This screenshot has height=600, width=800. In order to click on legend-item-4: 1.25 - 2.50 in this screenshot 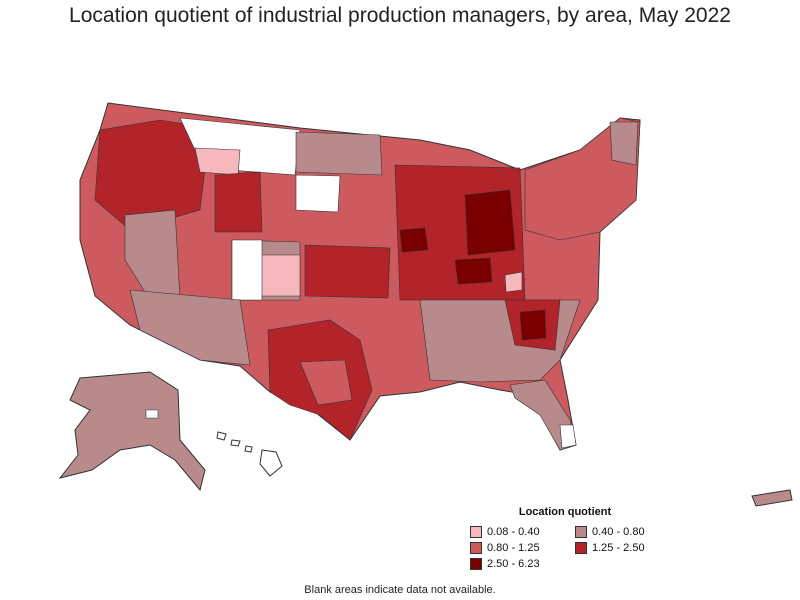, I will do `click(627, 548)`.